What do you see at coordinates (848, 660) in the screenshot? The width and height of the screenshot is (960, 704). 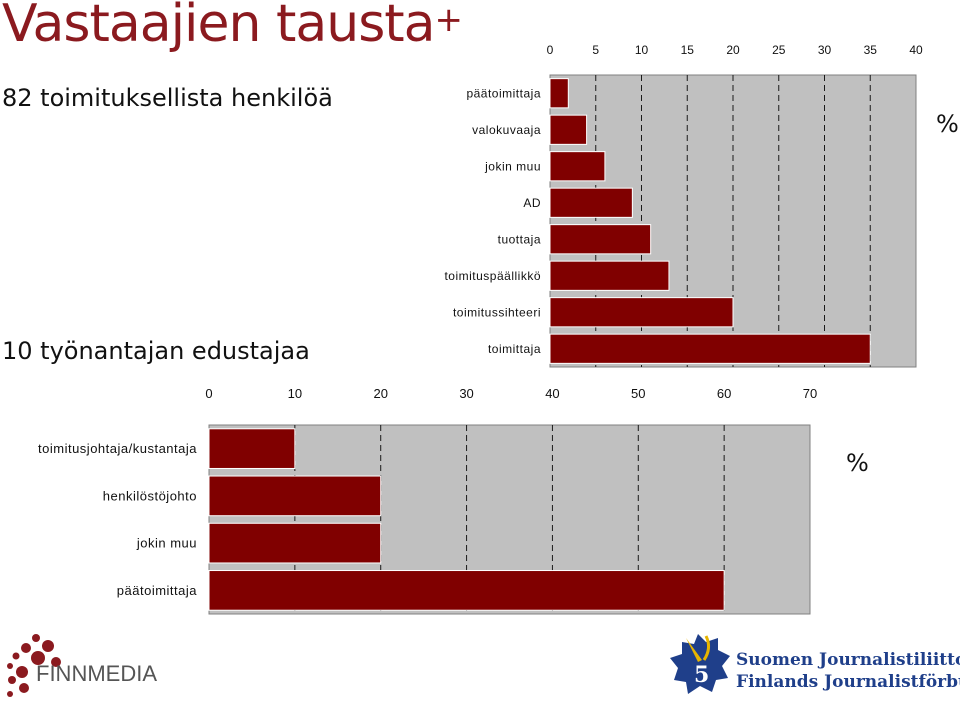 I see `sjl-name-fi: Suomen Journalistiliitto` at bounding box center [848, 660].